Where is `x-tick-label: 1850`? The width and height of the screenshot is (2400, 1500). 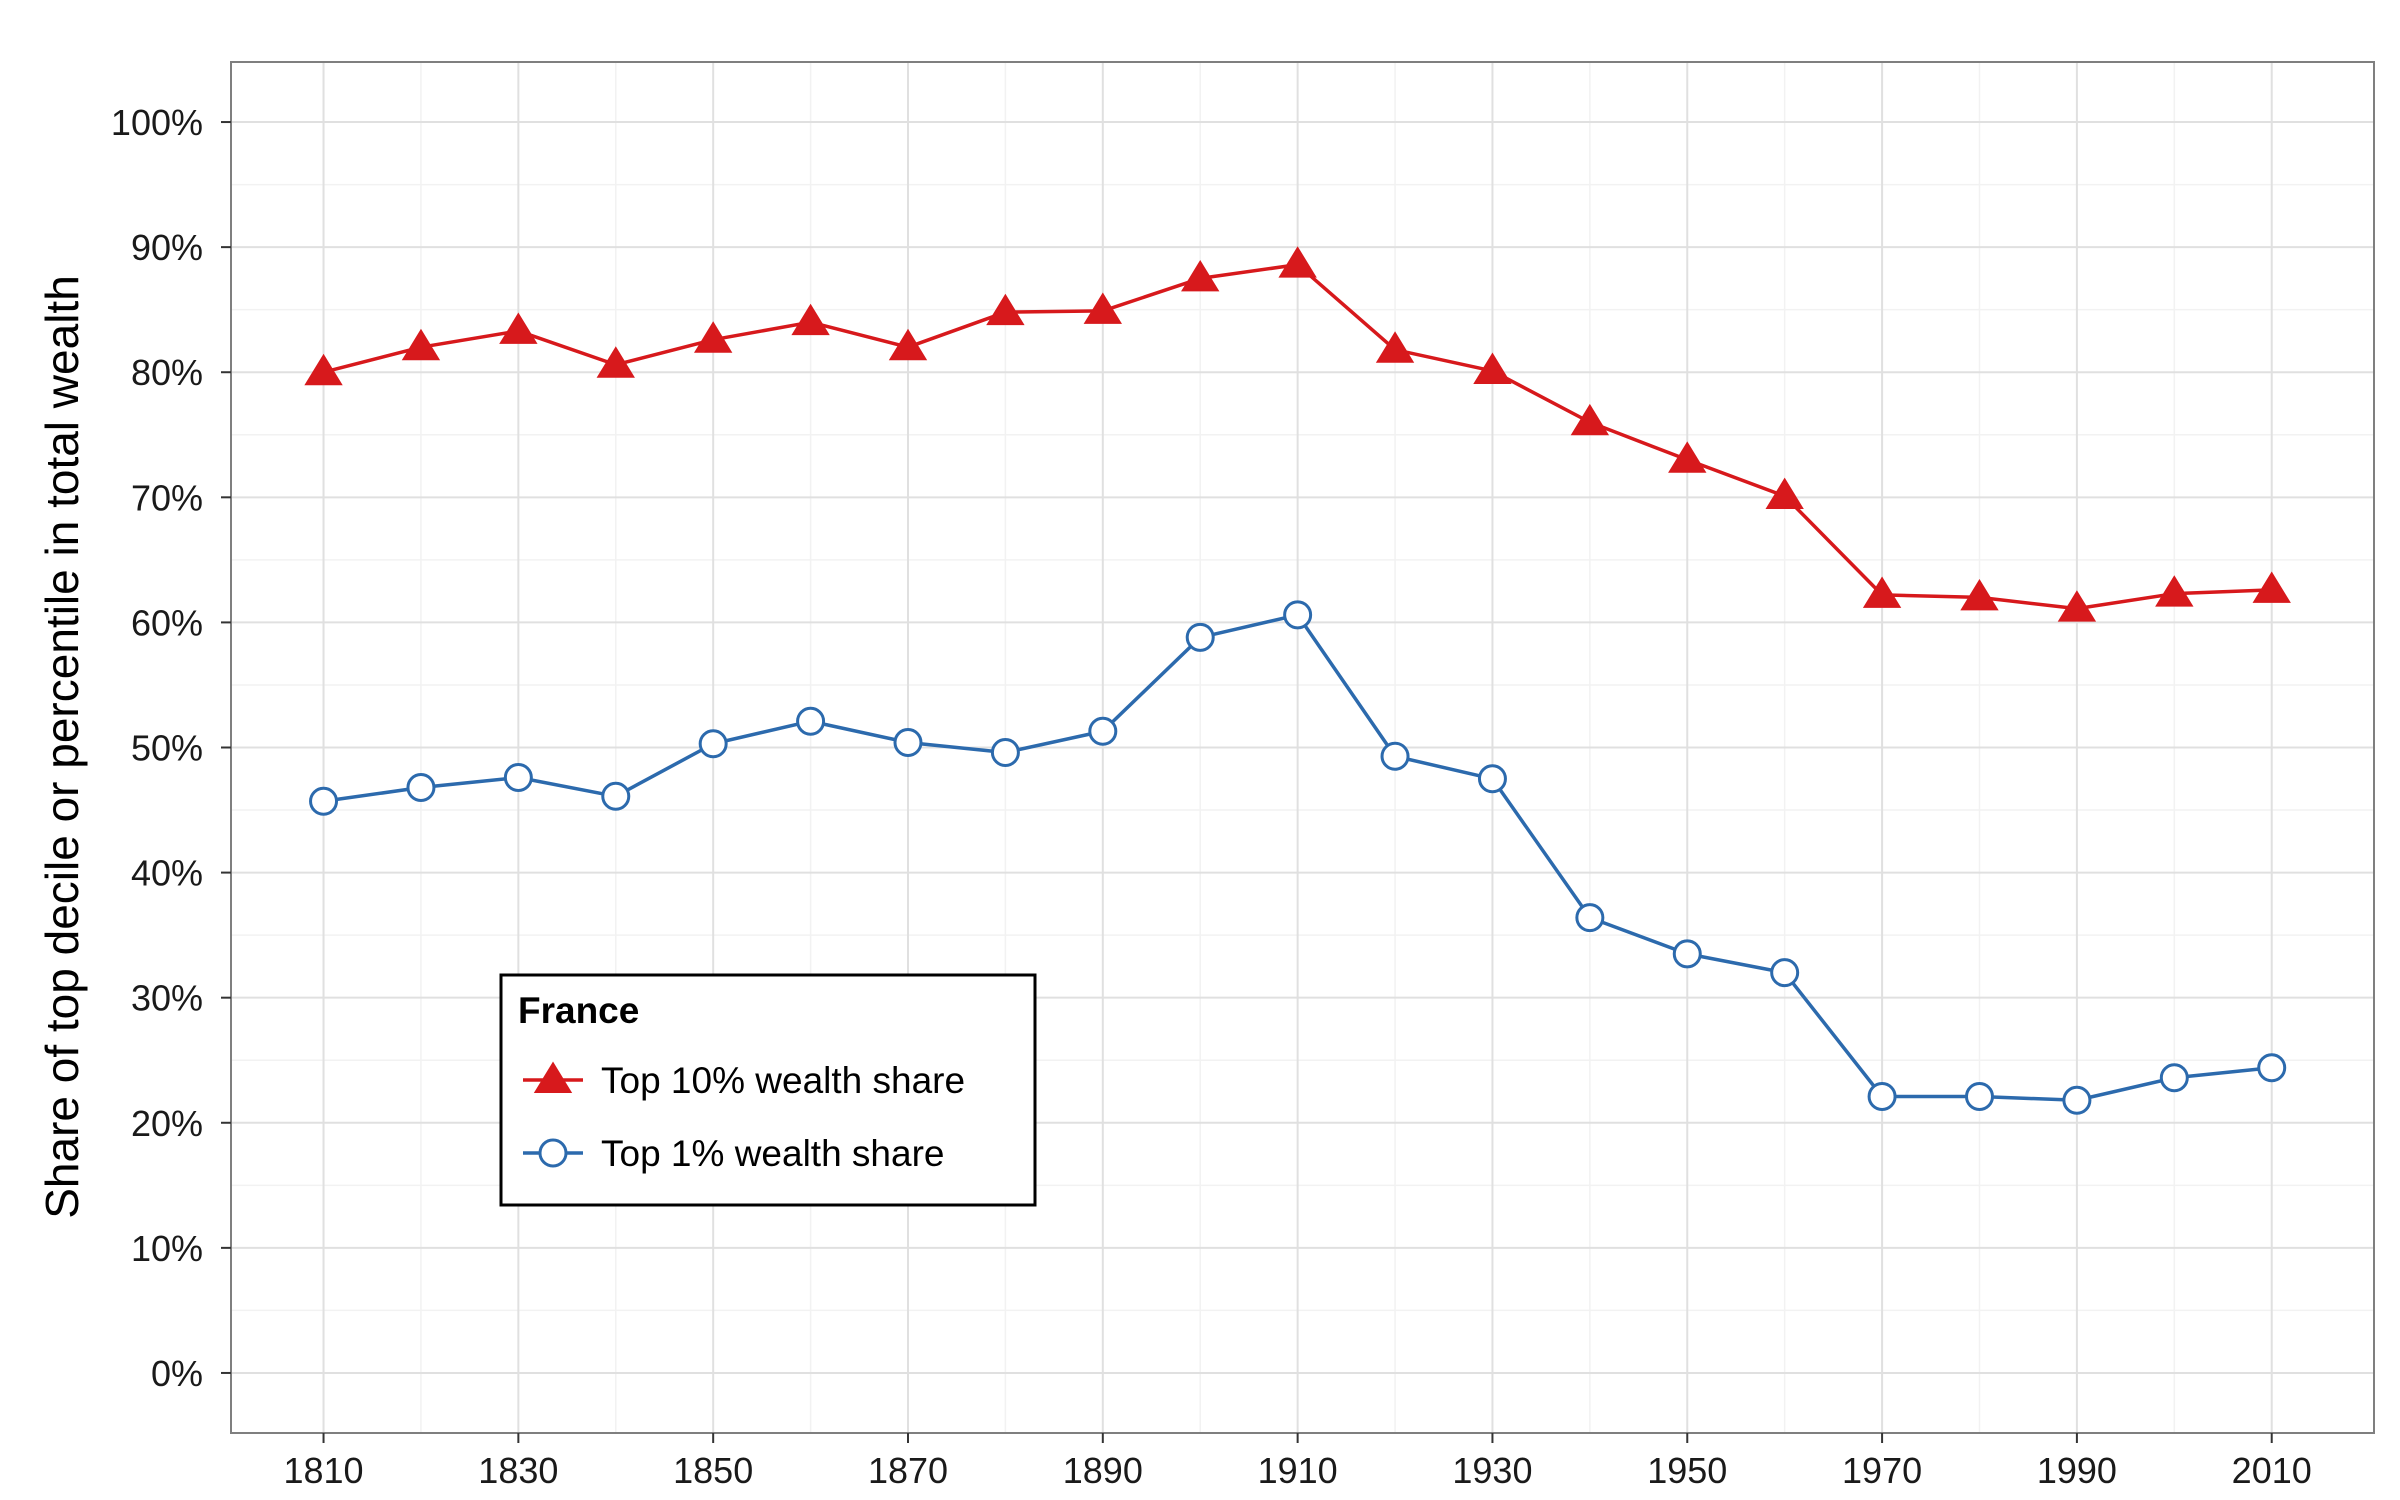 x-tick-label: 1850 is located at coordinates (713, 1470).